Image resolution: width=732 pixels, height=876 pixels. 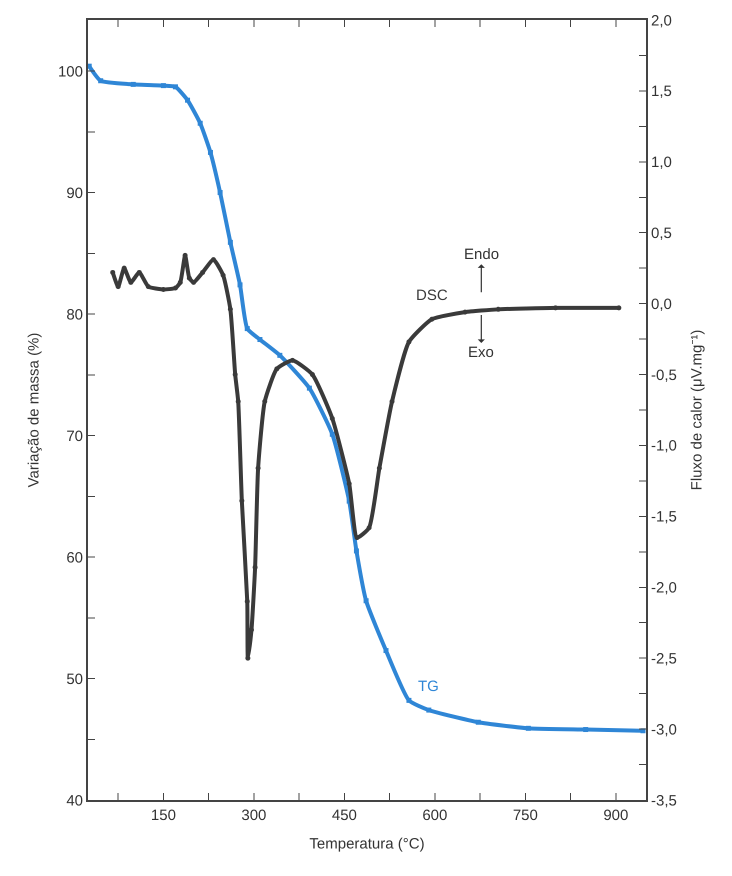 I want to click on series-label: DSC, so click(x=432, y=295).